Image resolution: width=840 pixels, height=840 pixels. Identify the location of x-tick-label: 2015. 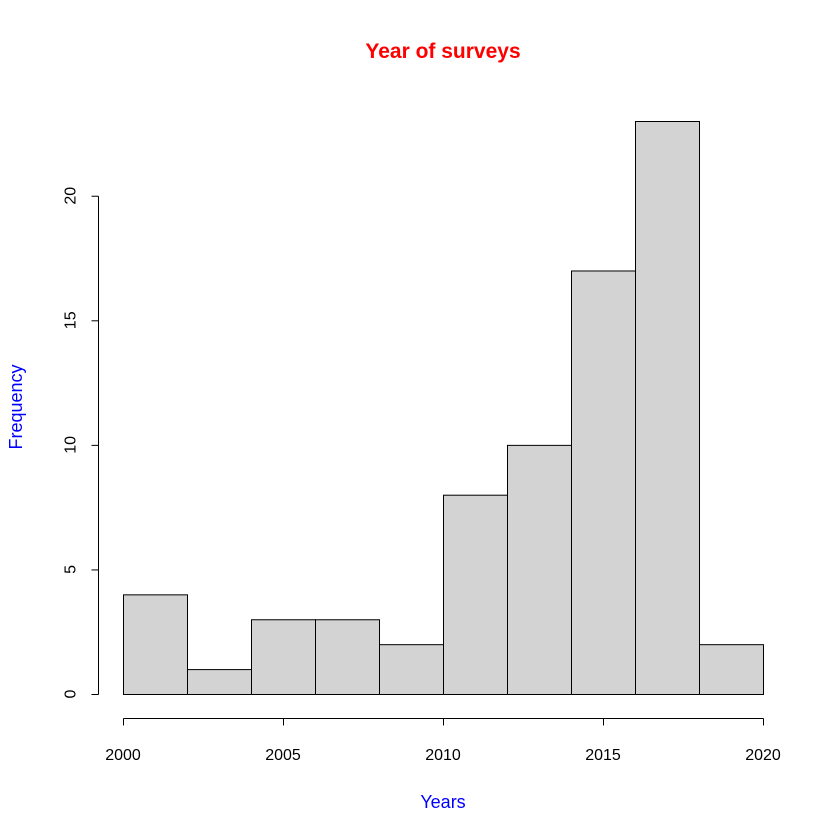
(603, 755).